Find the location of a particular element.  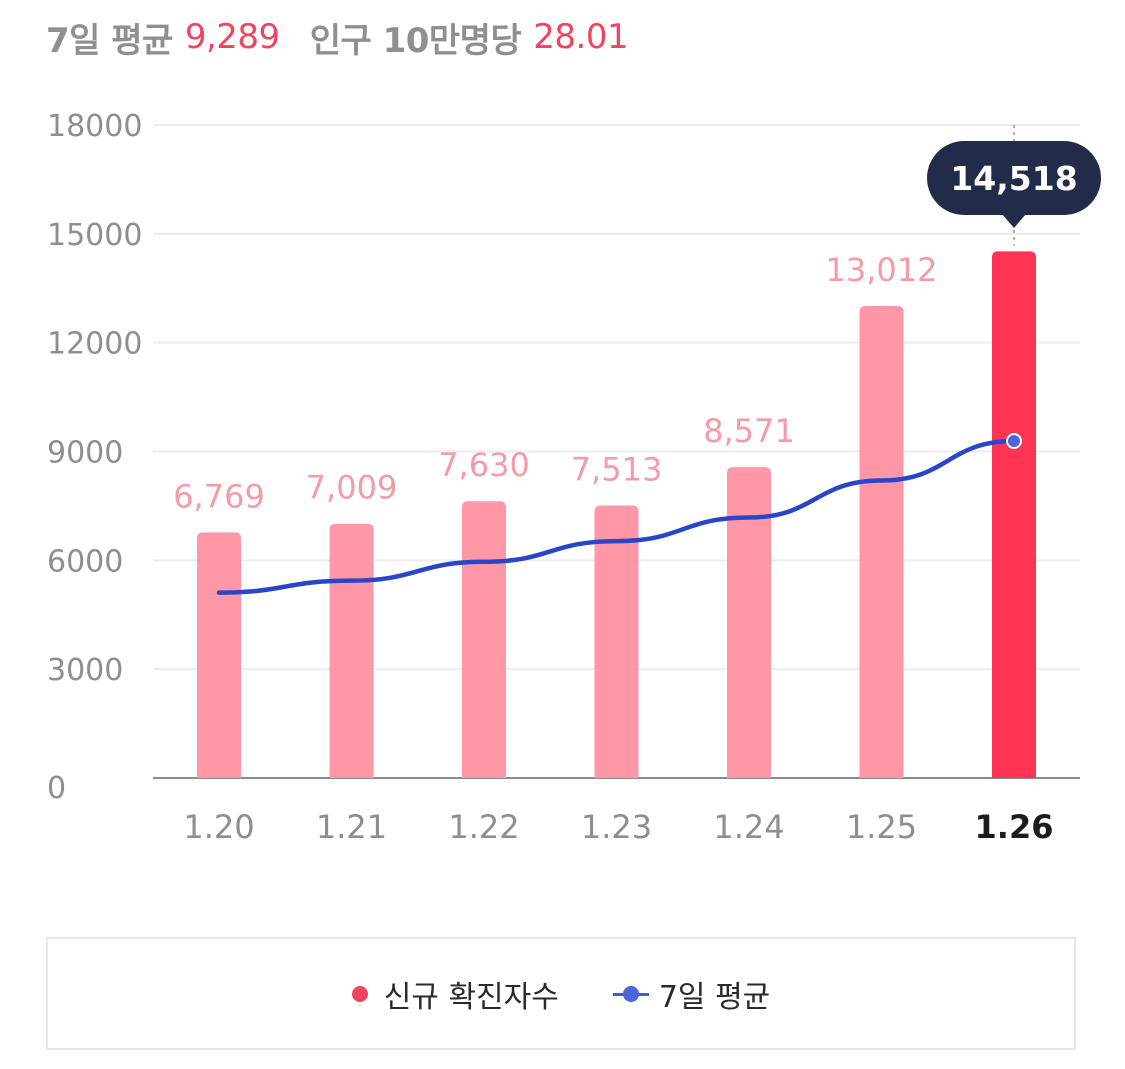

bar-value-label: 7,009 is located at coordinates (352, 488).